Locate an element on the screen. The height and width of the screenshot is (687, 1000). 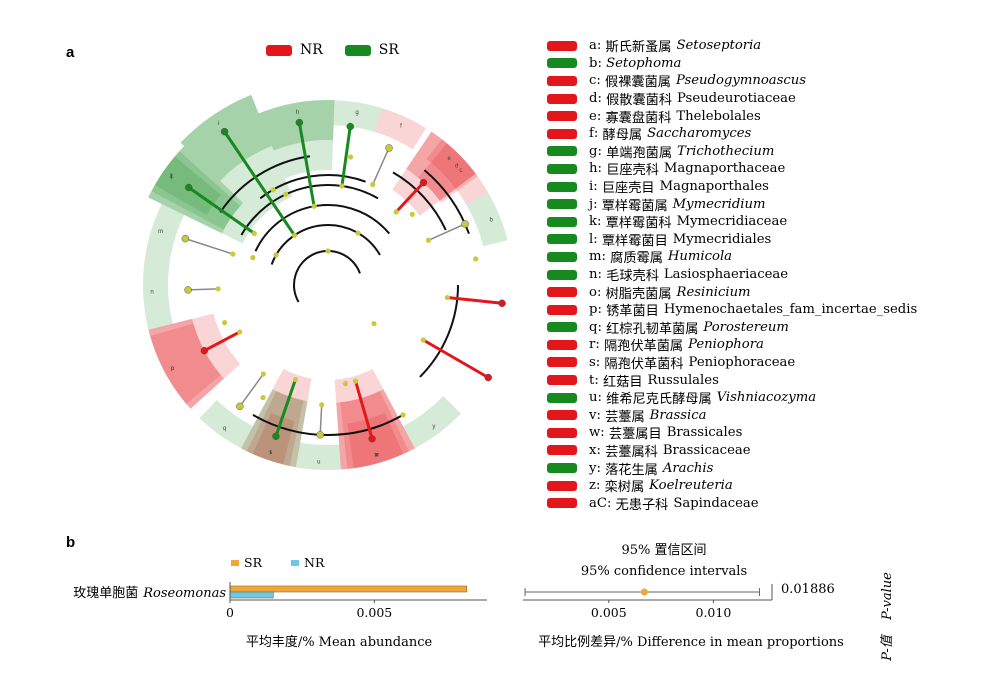
taxon-chinese-name: 维希尼克氏酵母属 is located at coordinates (659, 400).